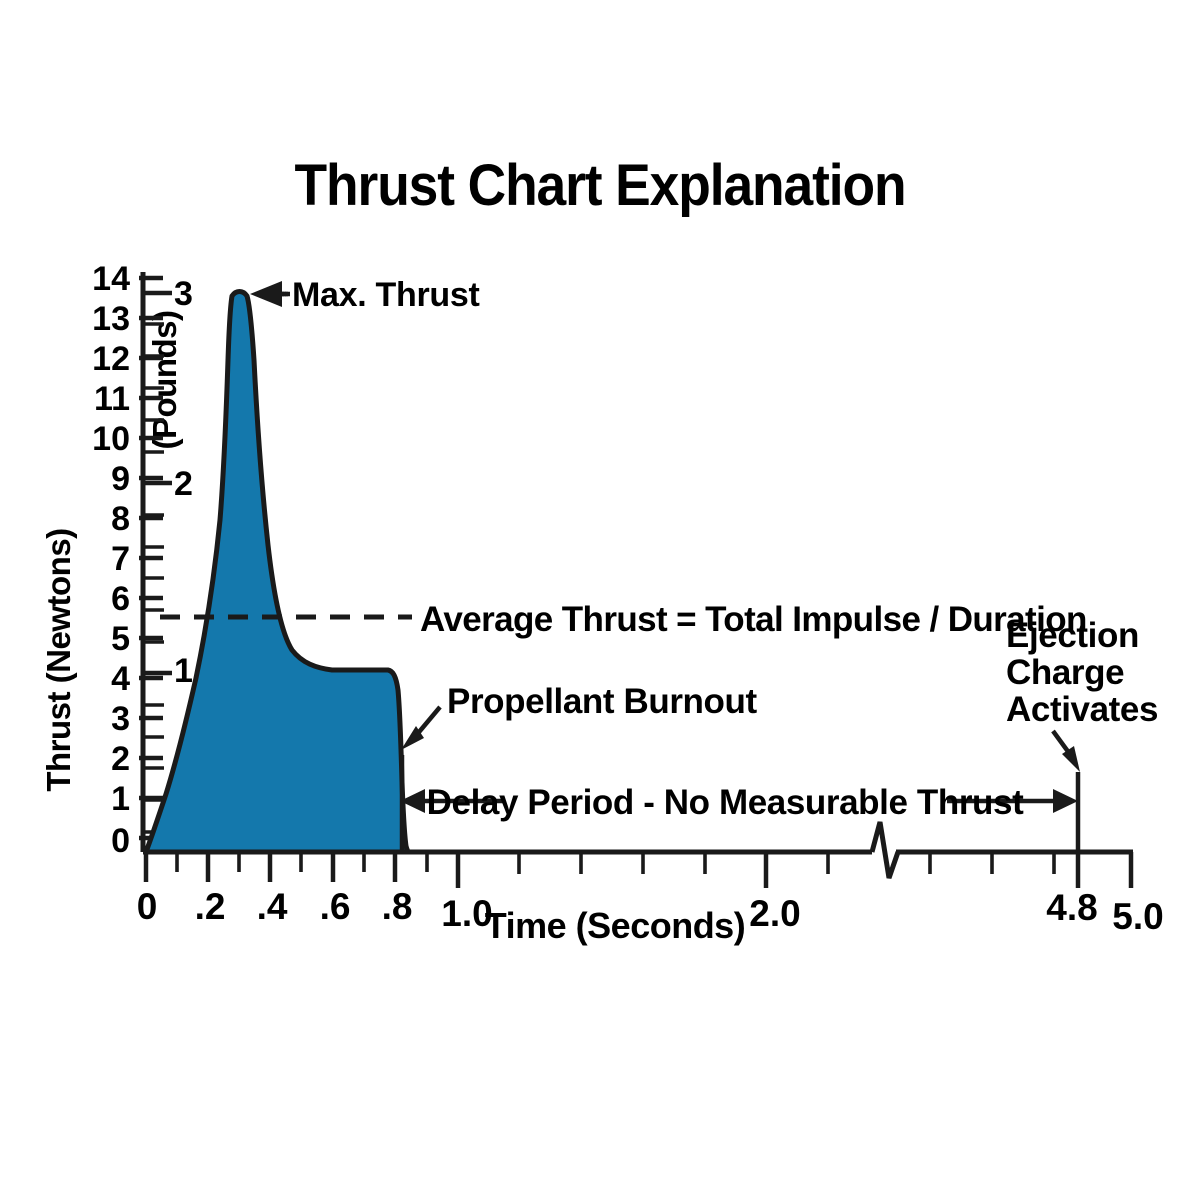  I want to click on x-tick-label-5: 5.0, so click(1137, 916).